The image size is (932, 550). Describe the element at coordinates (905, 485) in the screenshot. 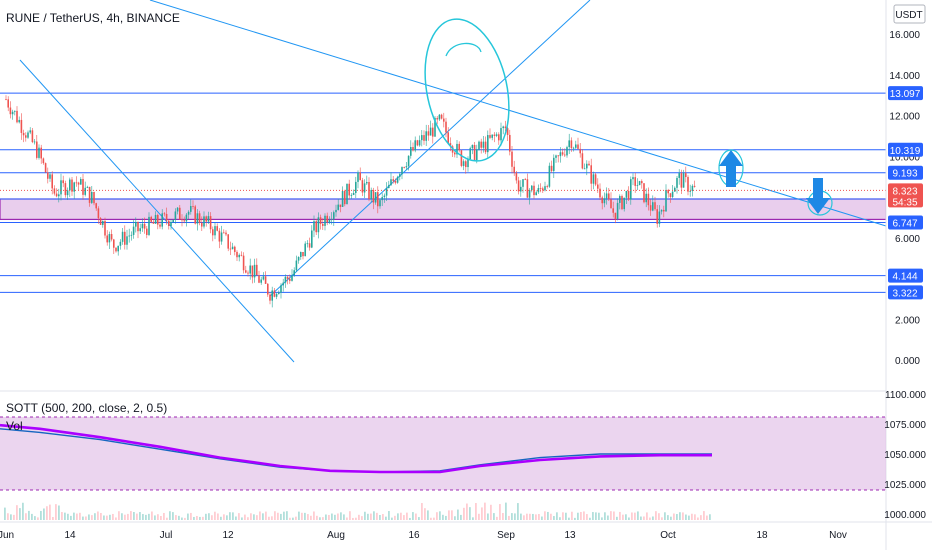

I see `sott-y-tick-label: 1025.000` at that location.